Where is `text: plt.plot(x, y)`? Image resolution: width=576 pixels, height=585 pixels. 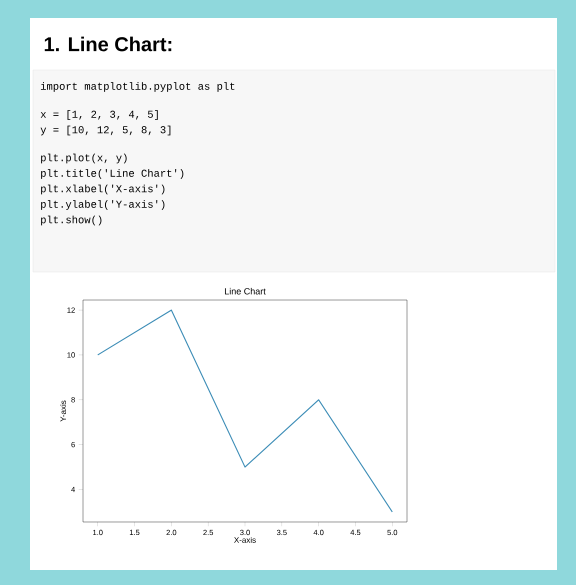 text: plt.plot(x, y) is located at coordinates (84, 159).